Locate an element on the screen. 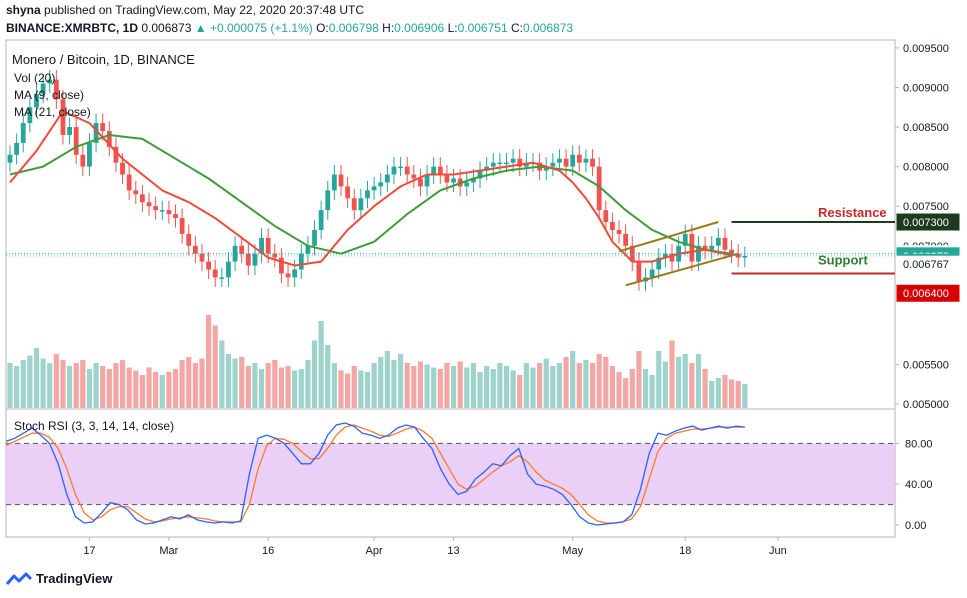 Image resolution: width=967 pixels, height=598 pixels. last-price: 0.006873 is located at coordinates (166, 28).